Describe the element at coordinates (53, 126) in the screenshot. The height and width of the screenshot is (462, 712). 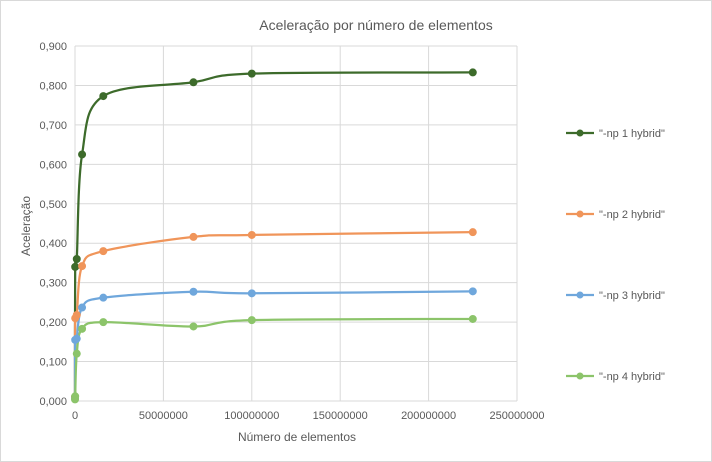
I see `y-tick-label: 0,700` at that location.